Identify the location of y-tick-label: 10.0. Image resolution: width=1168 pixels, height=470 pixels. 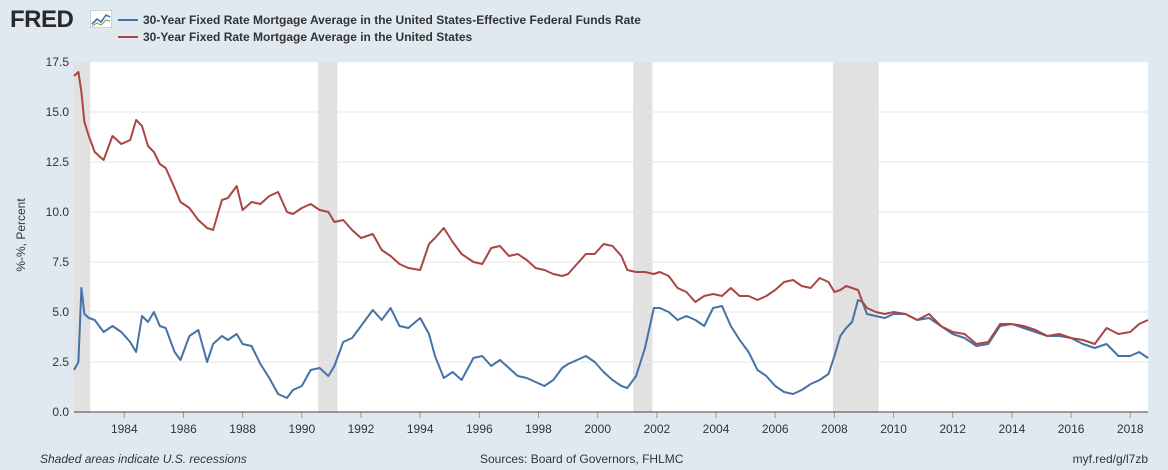
(58, 212).